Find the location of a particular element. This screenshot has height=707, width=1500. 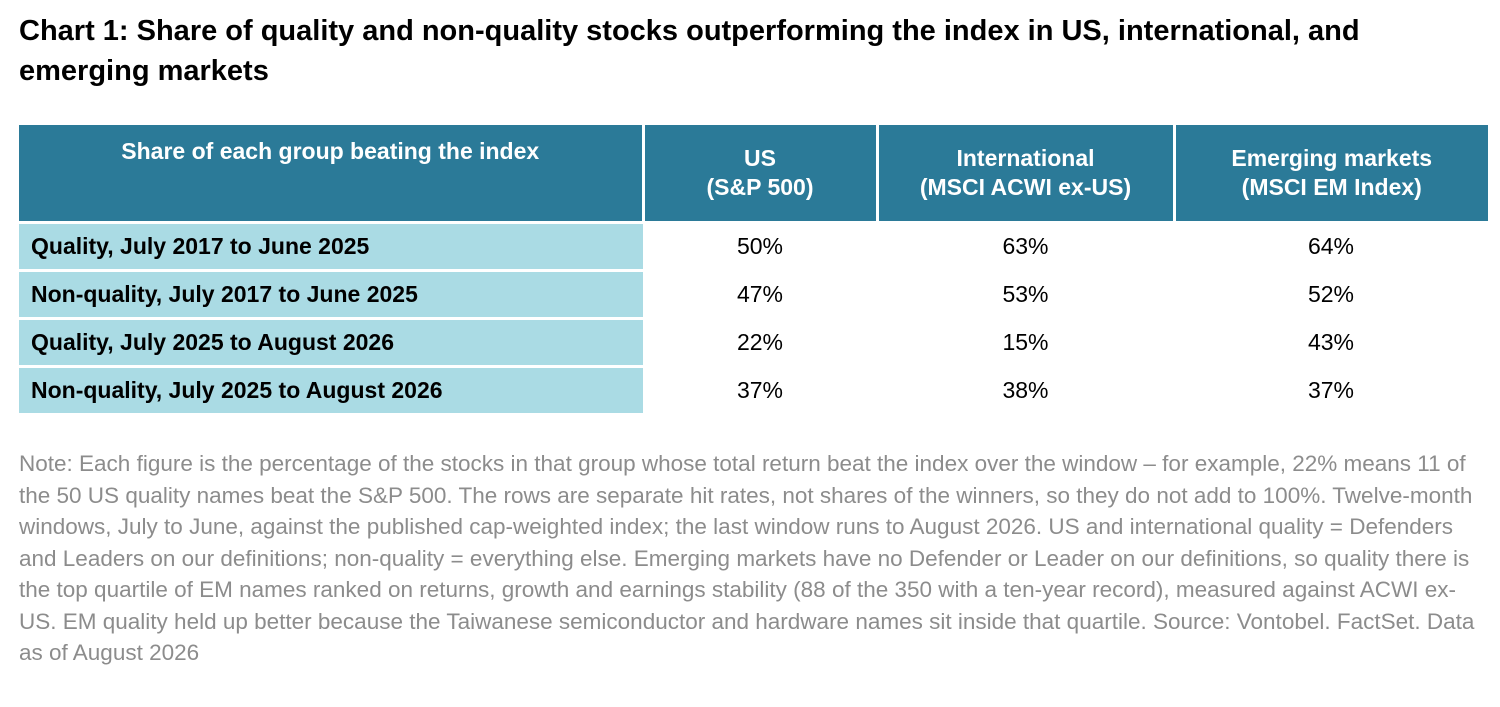

value-cell-international: 53% is located at coordinates (1025, 295).